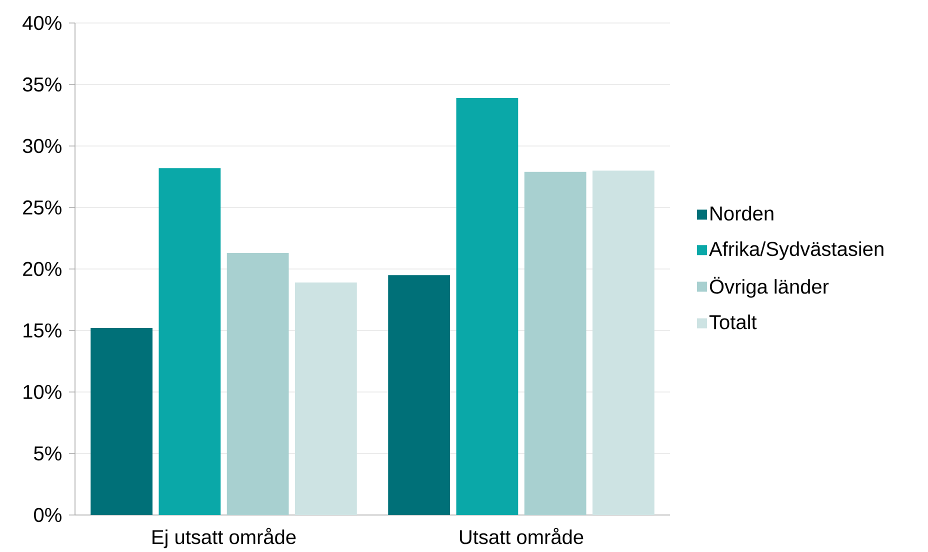 The width and height of the screenshot is (928, 552). What do you see at coordinates (43, 392) in the screenshot?
I see `y-tick-label: 10%` at bounding box center [43, 392].